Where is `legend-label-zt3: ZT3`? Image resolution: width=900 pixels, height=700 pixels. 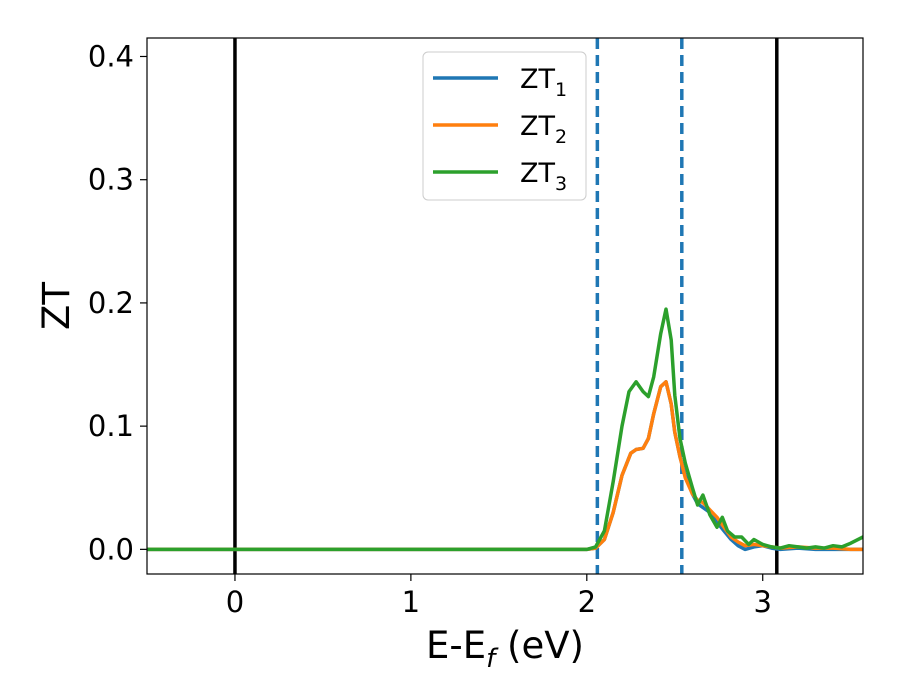
legend-label-zt3: ZT3 is located at coordinates (543, 176).